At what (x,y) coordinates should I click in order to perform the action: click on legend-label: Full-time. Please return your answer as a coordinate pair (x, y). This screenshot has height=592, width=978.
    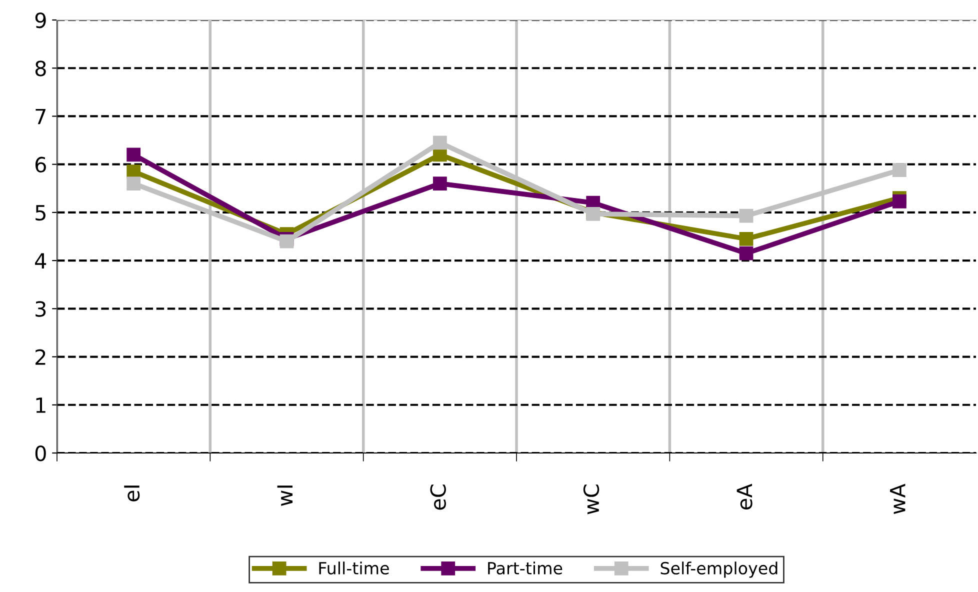
    Looking at the image, I should click on (354, 568).